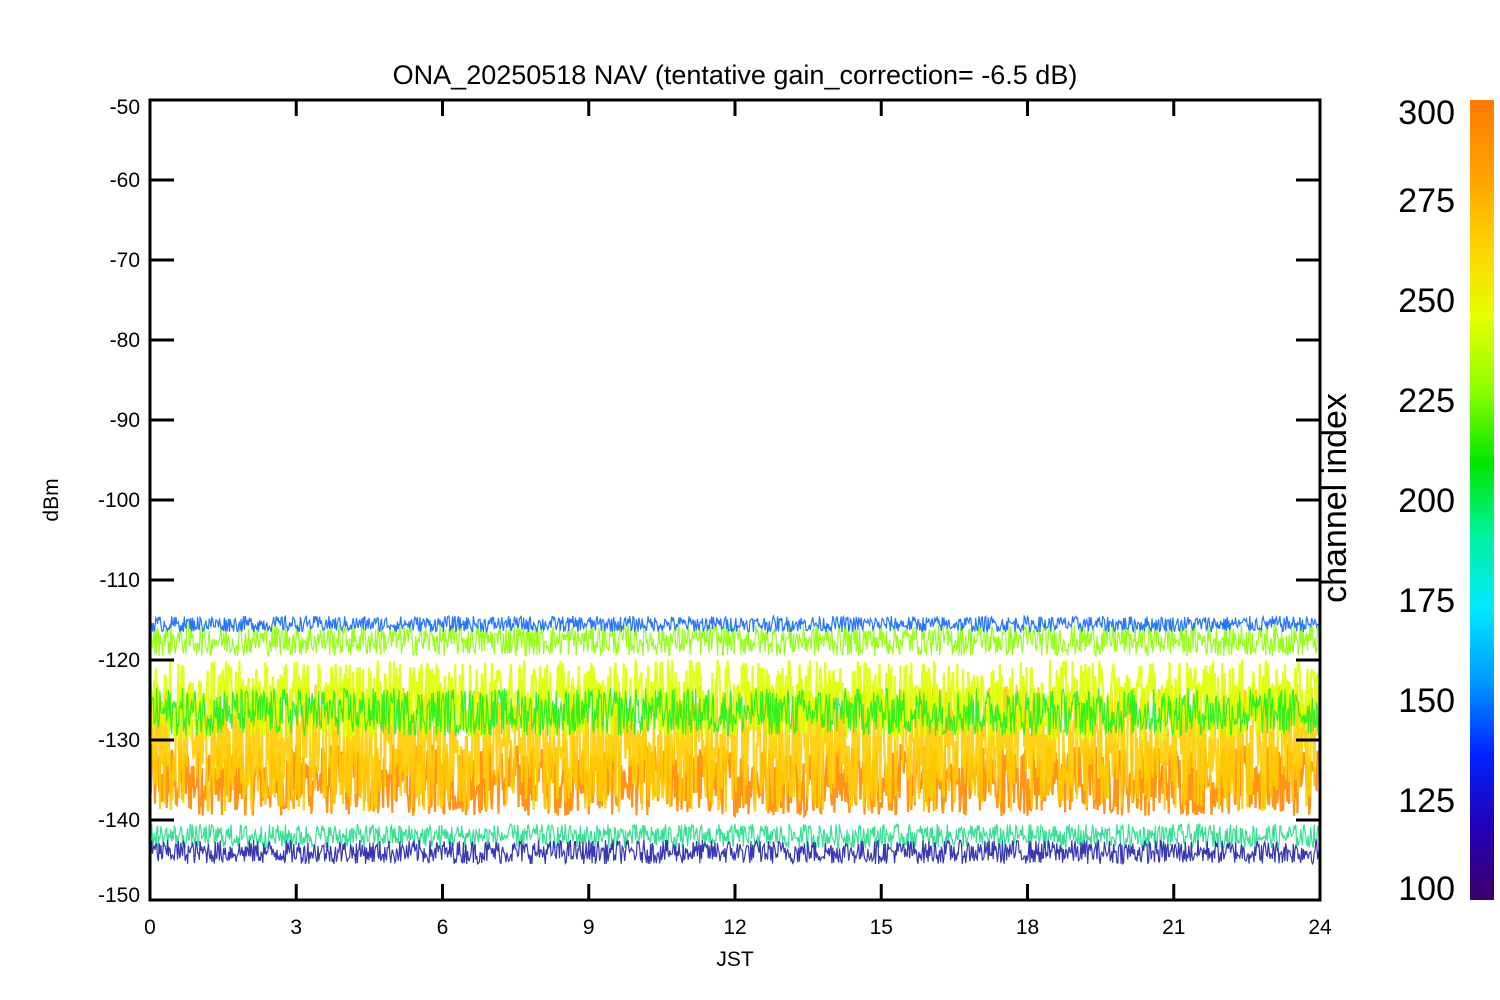 This screenshot has height=1000, width=1500. Describe the element at coordinates (1426, 113) in the screenshot. I see `colorbar-tick-label: 300` at that location.